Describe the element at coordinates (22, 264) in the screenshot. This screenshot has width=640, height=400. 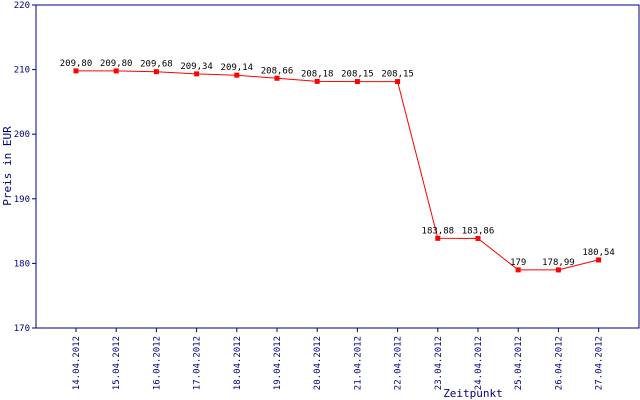
I see `y-tick-label: 180` at that location.